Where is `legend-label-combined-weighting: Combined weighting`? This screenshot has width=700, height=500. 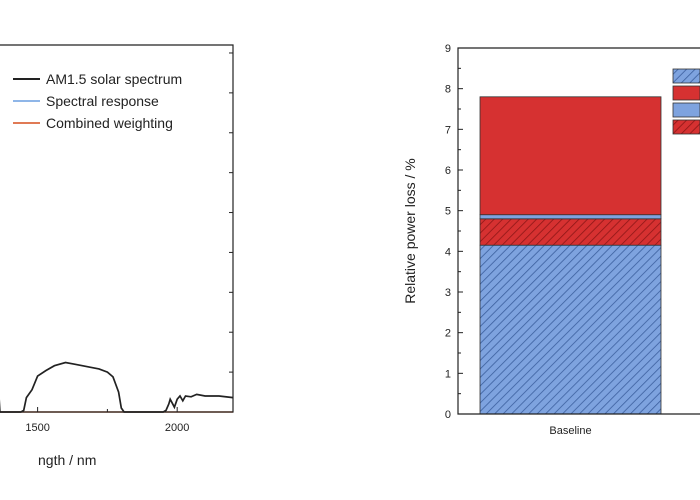 legend-label-combined-weighting: Combined weighting is located at coordinates (109, 123).